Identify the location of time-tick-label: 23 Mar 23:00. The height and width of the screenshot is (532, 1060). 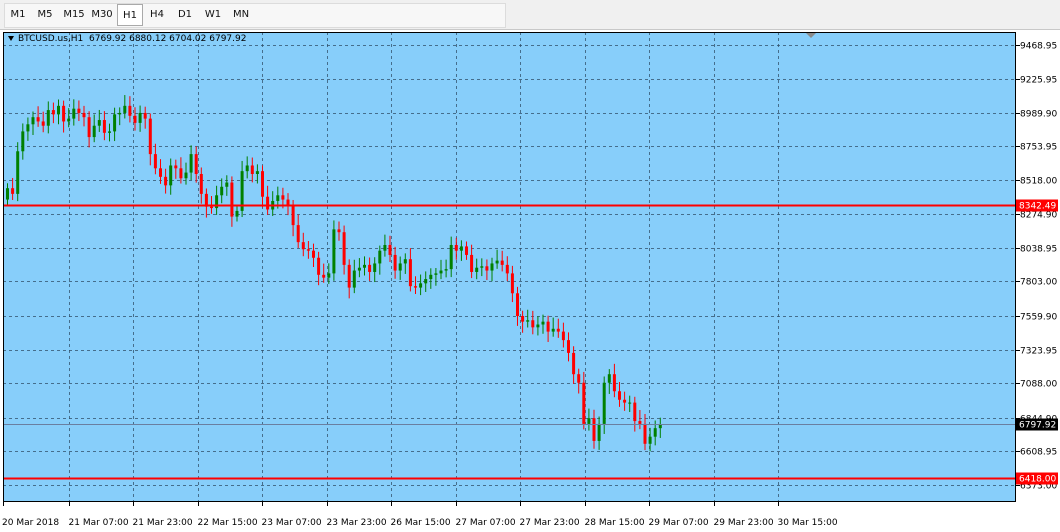
(357, 523).